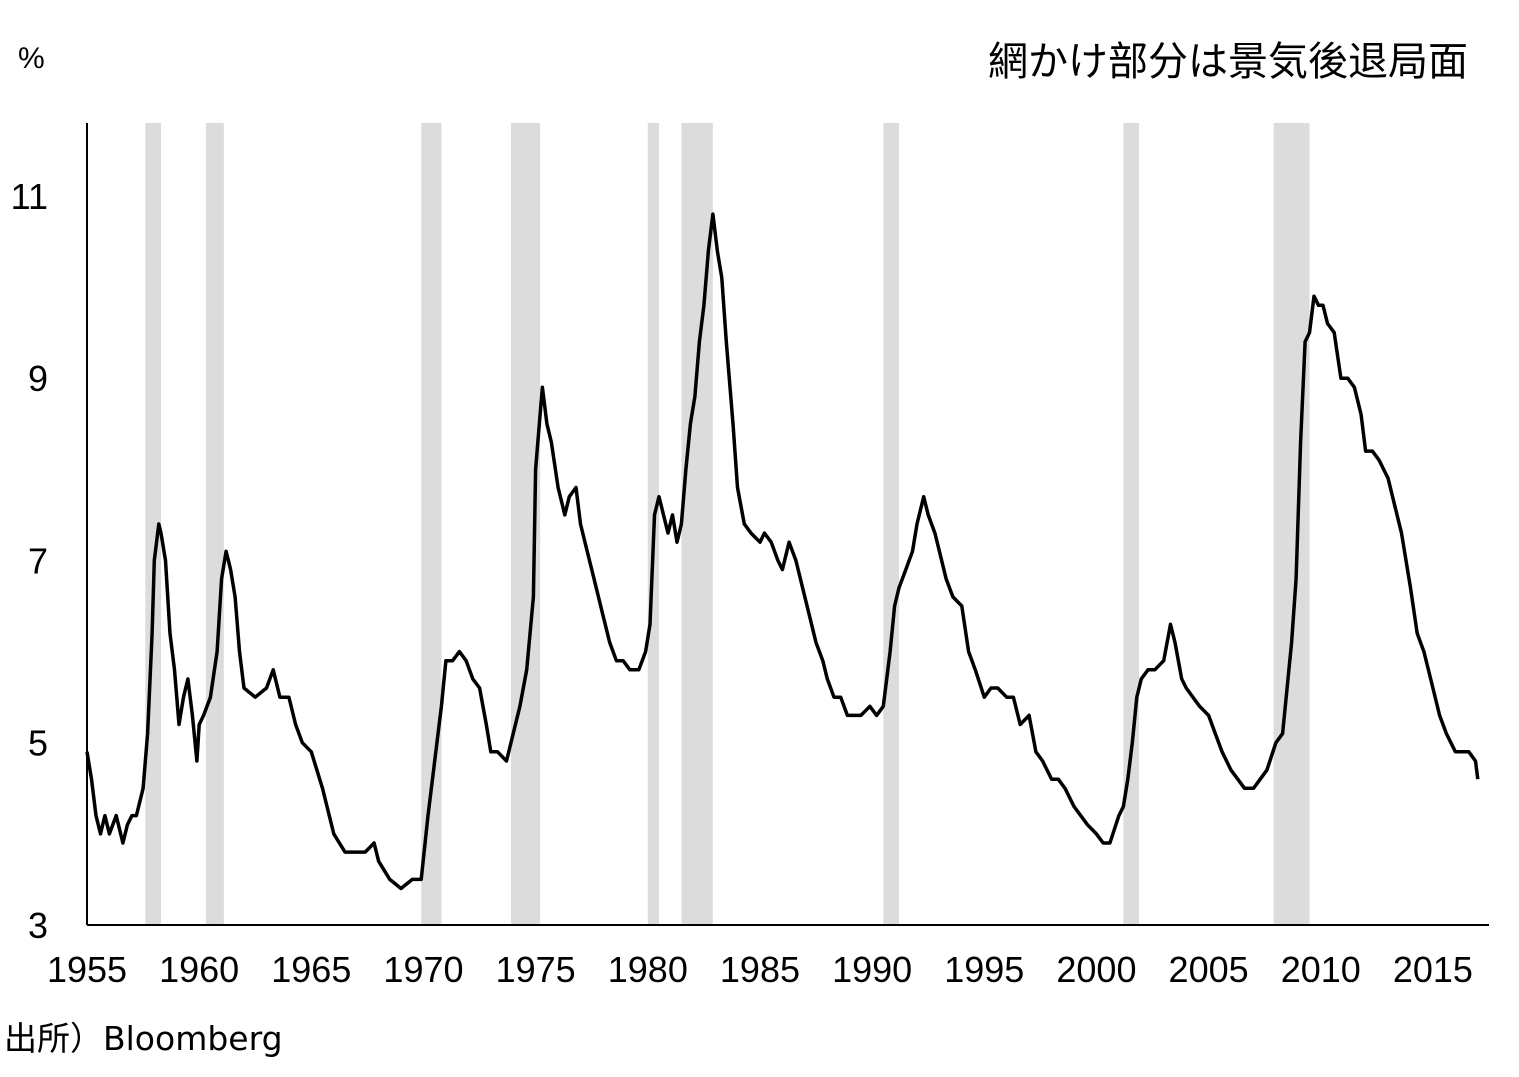 The image size is (1519, 1077). Describe the element at coordinates (872, 969) in the screenshot. I see `x-tick-label: 1990` at that location.